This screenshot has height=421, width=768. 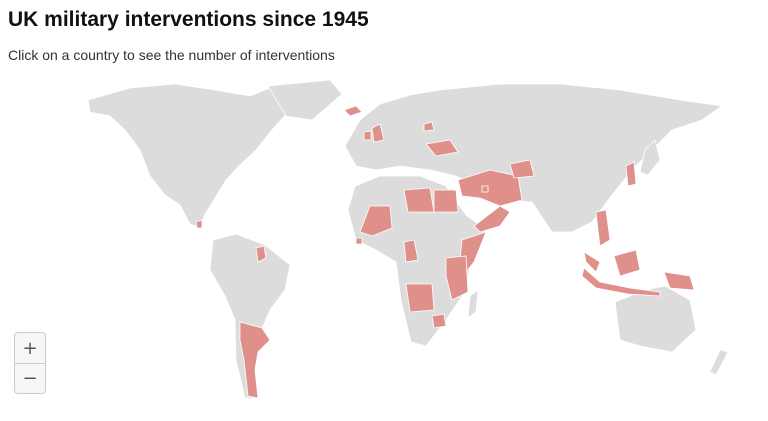 I want to click on vietnam, so click(x=603, y=228).